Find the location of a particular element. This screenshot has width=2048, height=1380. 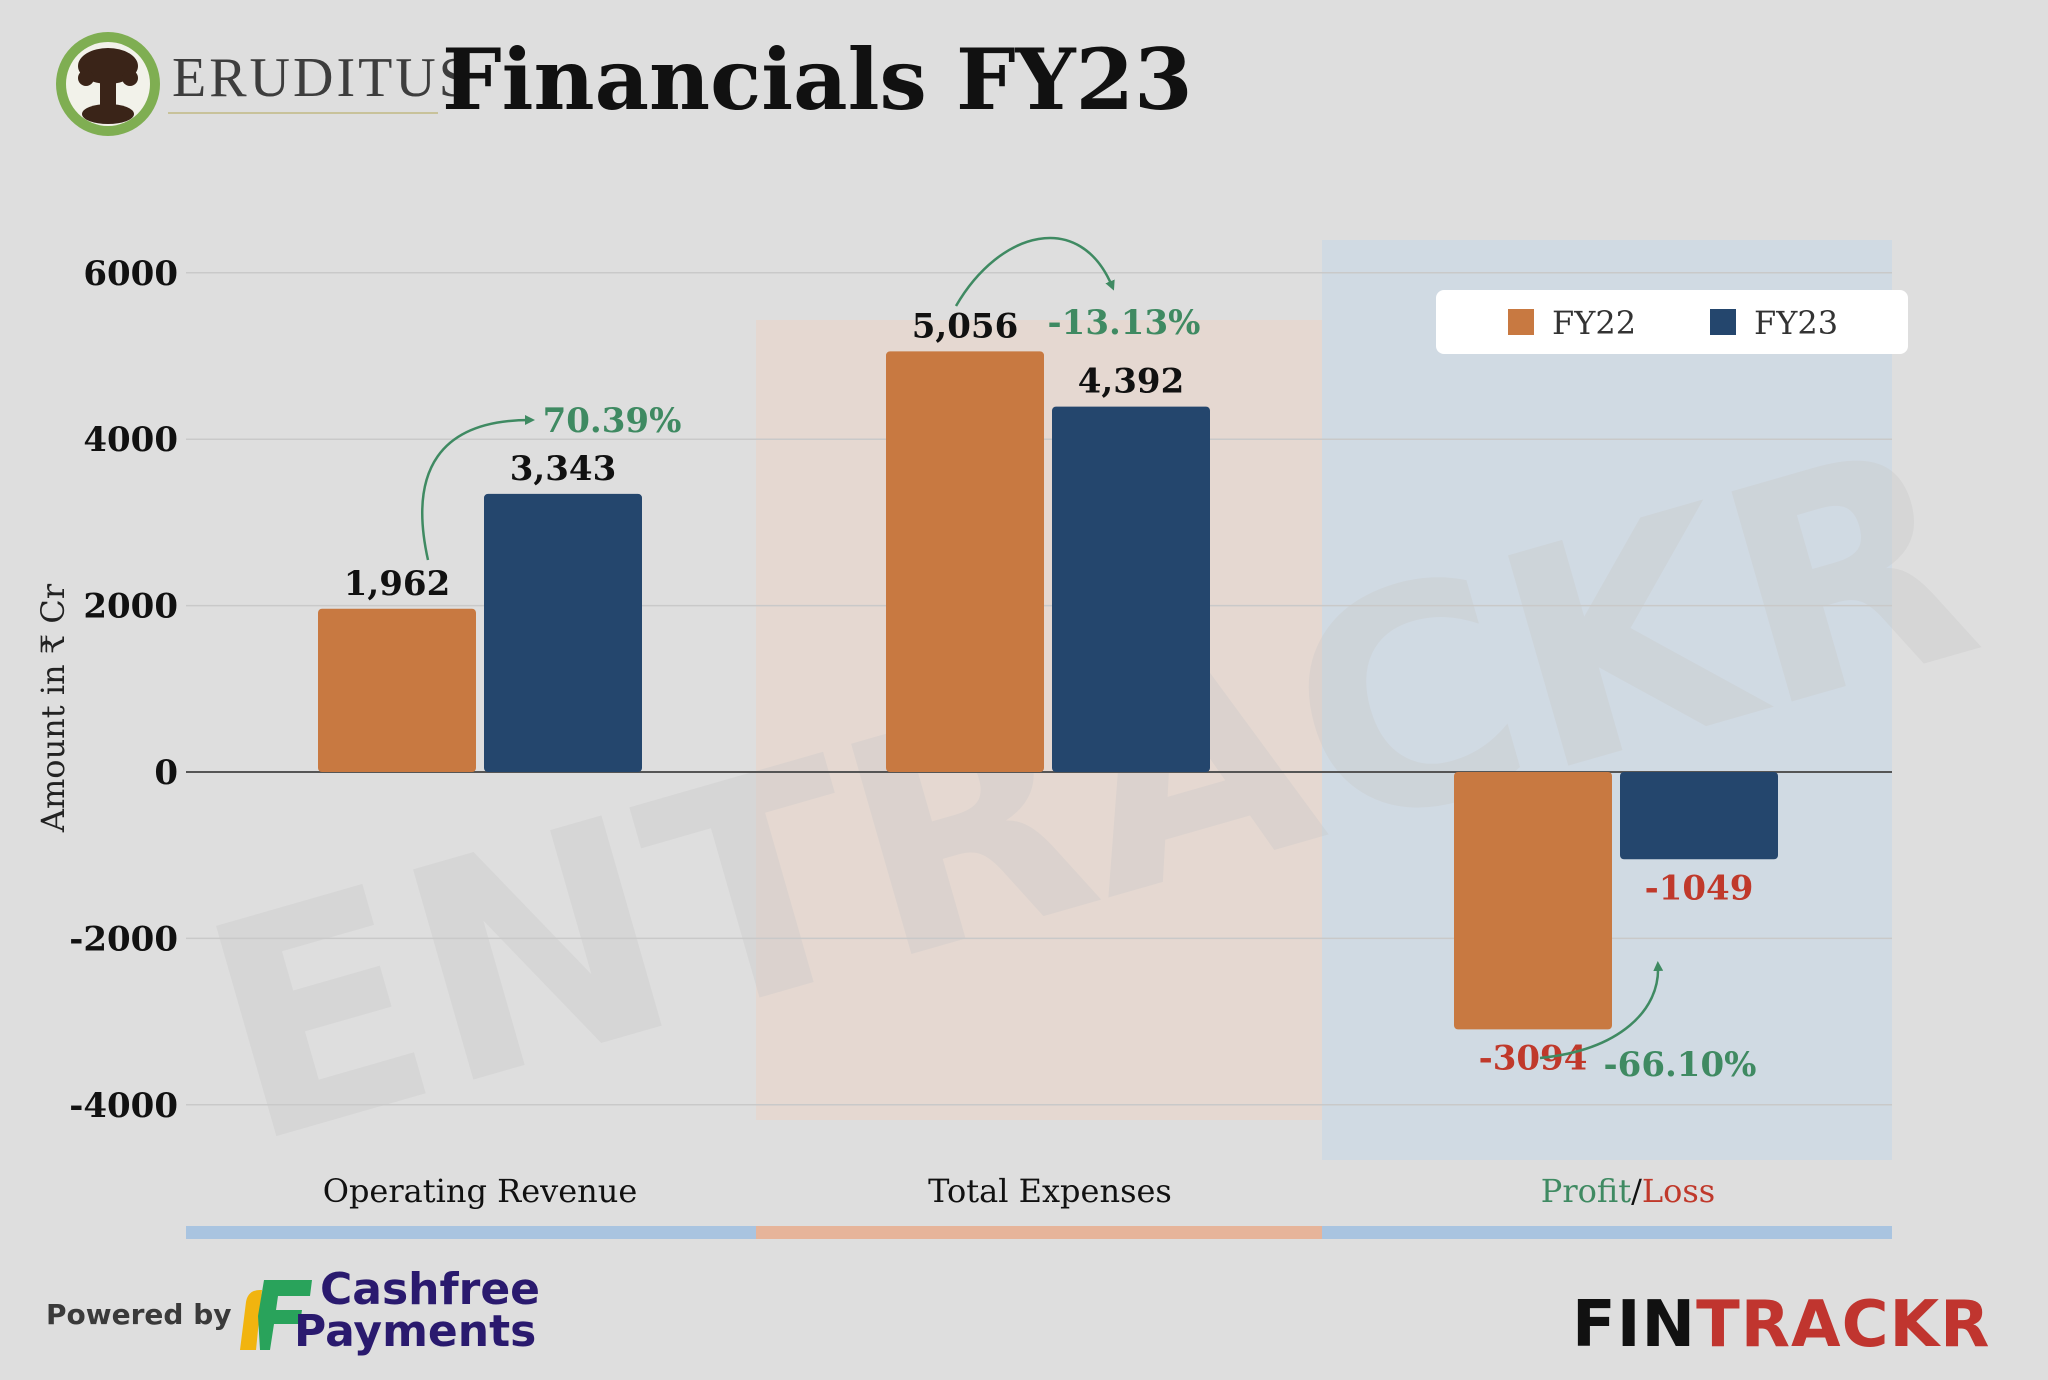

logo-wordmark: ERUDITUS is located at coordinates (322, 78).